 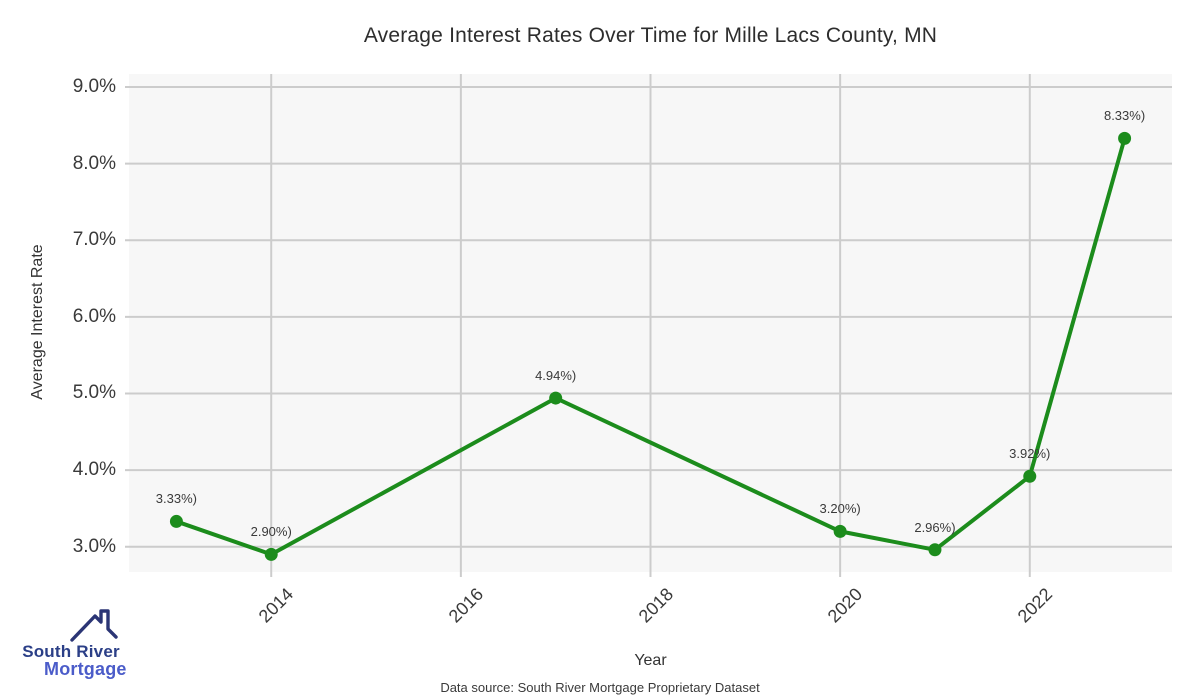 I want to click on x-tick-label: 2020, so click(x=845, y=605).